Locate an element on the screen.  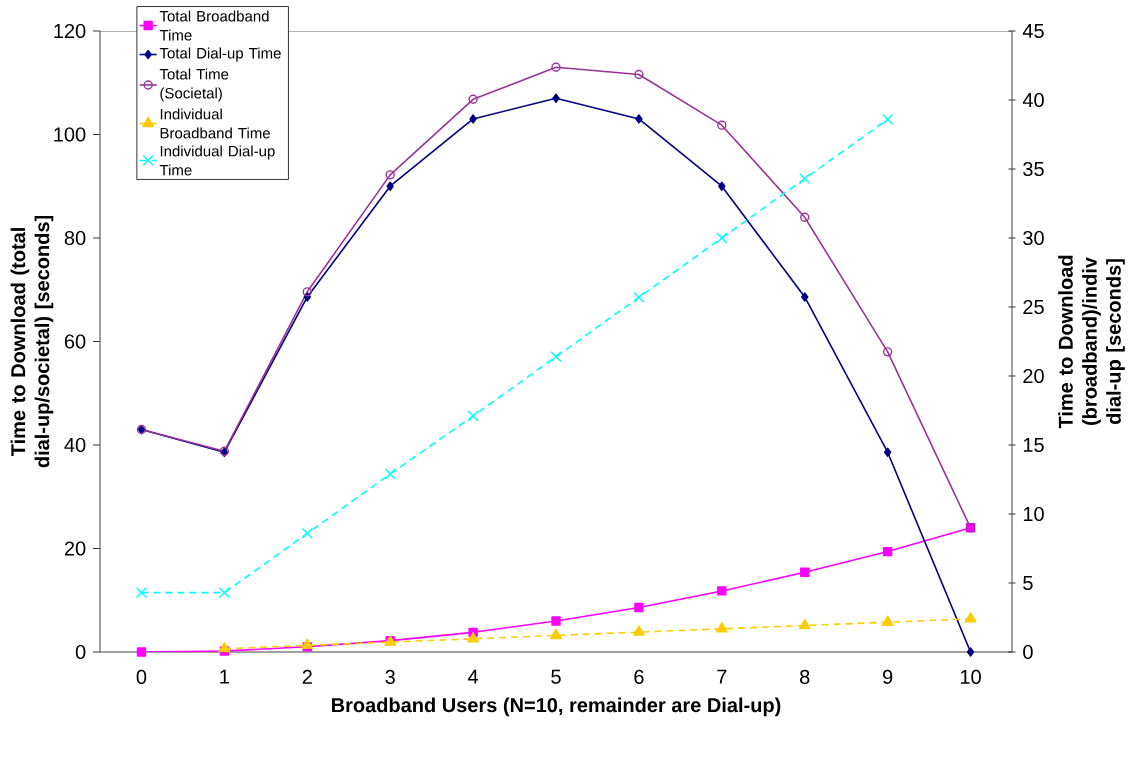
x-axis-title: Broadband Users (N=10, remainder are Dial-up) is located at coordinates (556, 707).